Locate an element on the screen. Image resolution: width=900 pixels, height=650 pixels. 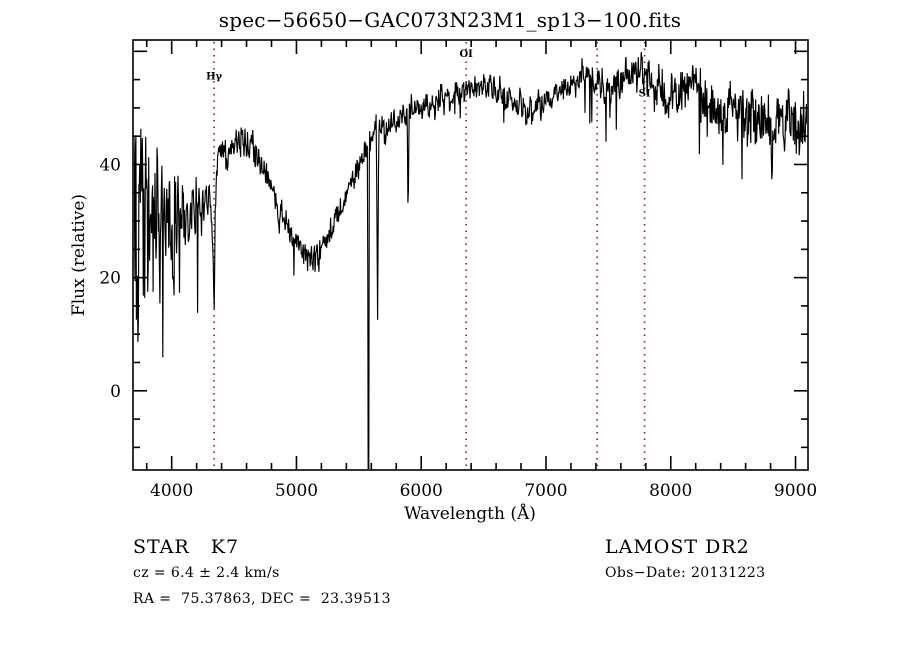
y-axis-label: Flux (relative) is located at coordinates (79, 255).